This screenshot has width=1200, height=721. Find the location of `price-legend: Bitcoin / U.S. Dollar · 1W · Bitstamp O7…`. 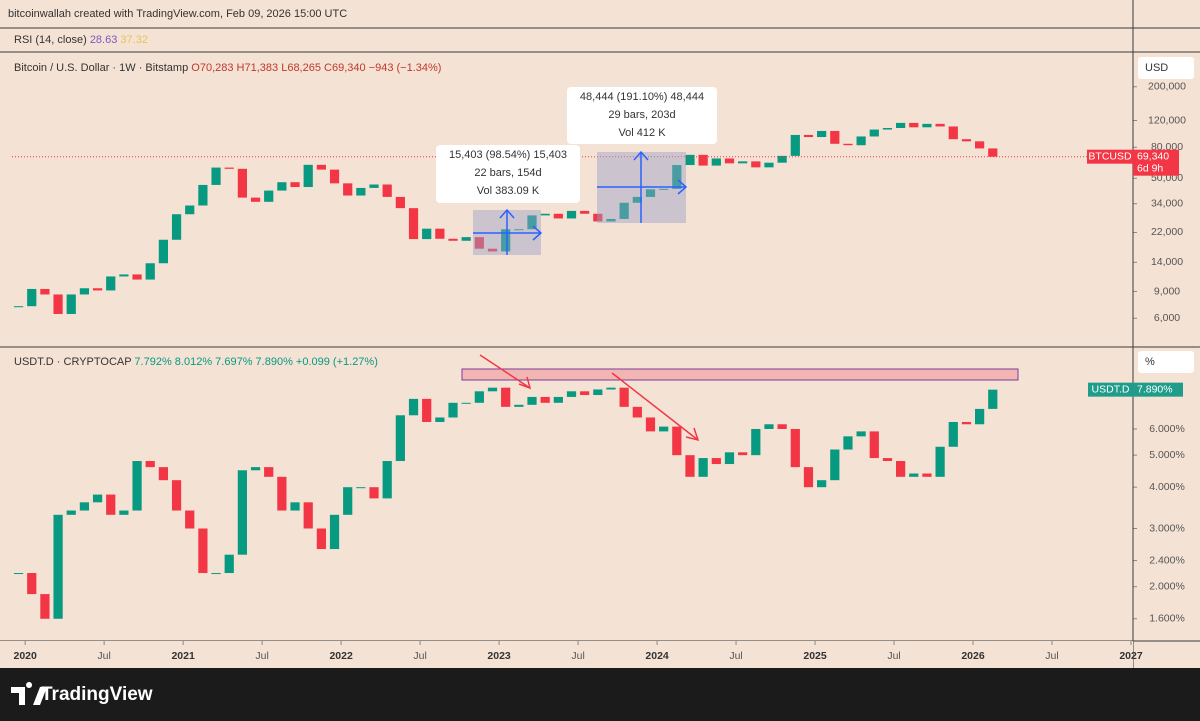

price-legend: Bitcoin / U.S. Dollar · 1W · Bitstamp O7… is located at coordinates (227, 68).